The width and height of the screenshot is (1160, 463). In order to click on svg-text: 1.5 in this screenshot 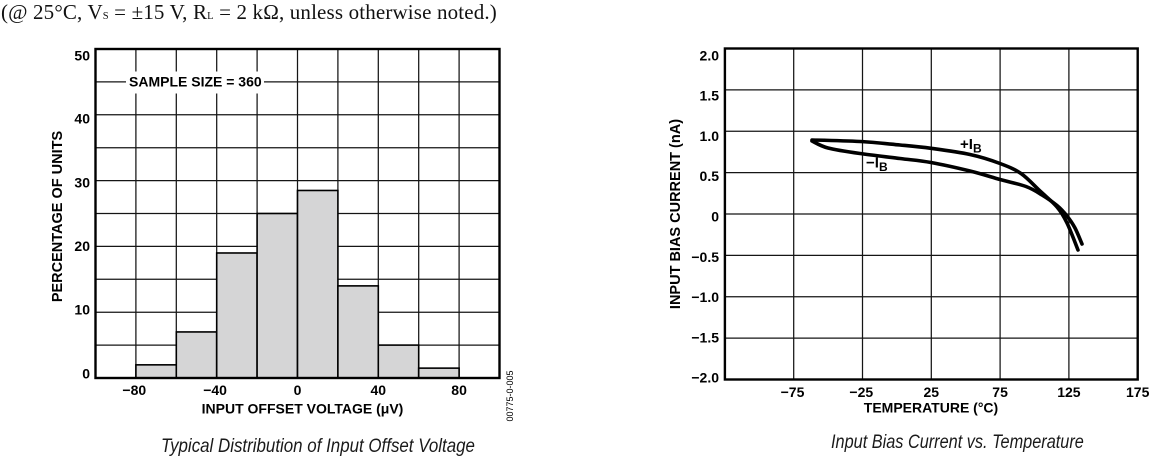, I will do `click(710, 96)`.